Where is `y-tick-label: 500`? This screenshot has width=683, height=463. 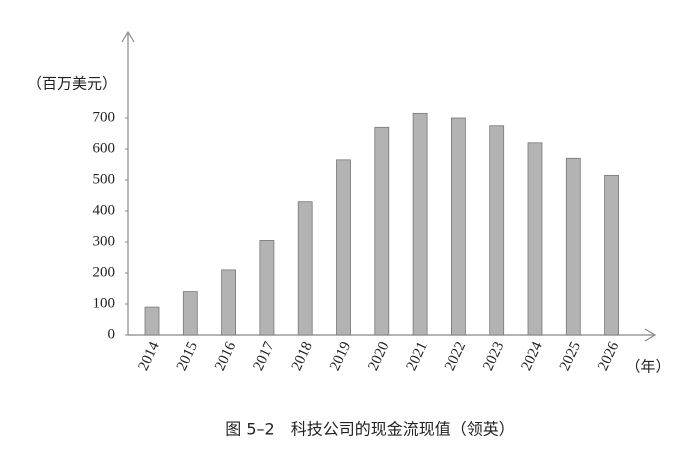 y-tick-label: 500 is located at coordinates (104, 179).